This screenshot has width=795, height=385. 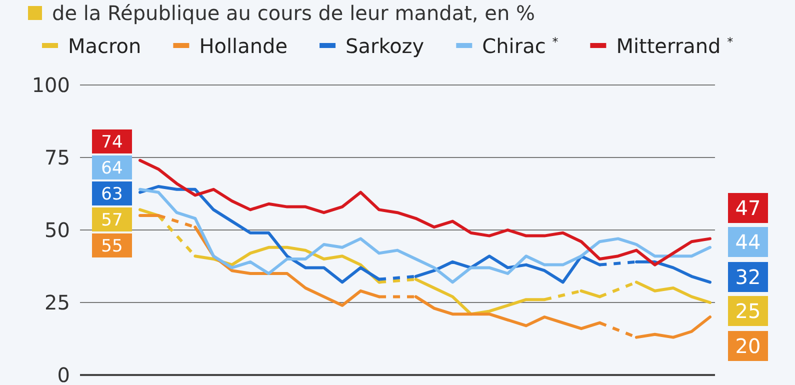 I want to click on data-label: 64, so click(x=112, y=168).